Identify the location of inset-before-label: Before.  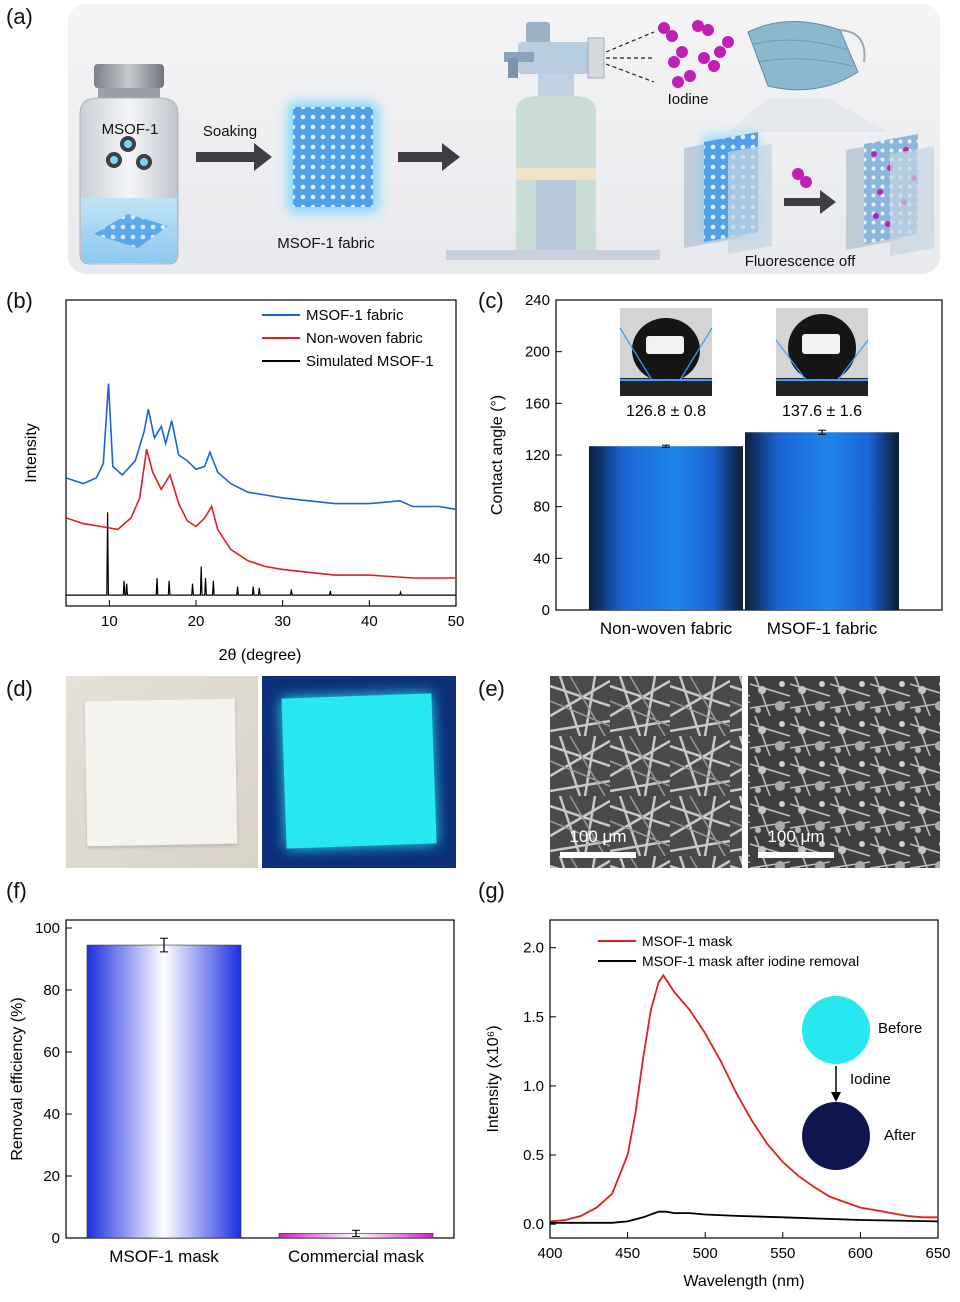
(900, 1028).